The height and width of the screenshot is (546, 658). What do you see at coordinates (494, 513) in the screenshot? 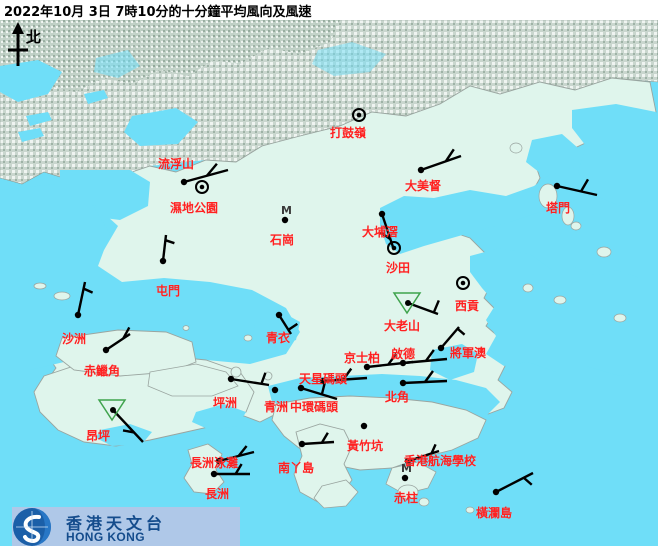
I see `station-label: 橫瀾島` at bounding box center [494, 513].